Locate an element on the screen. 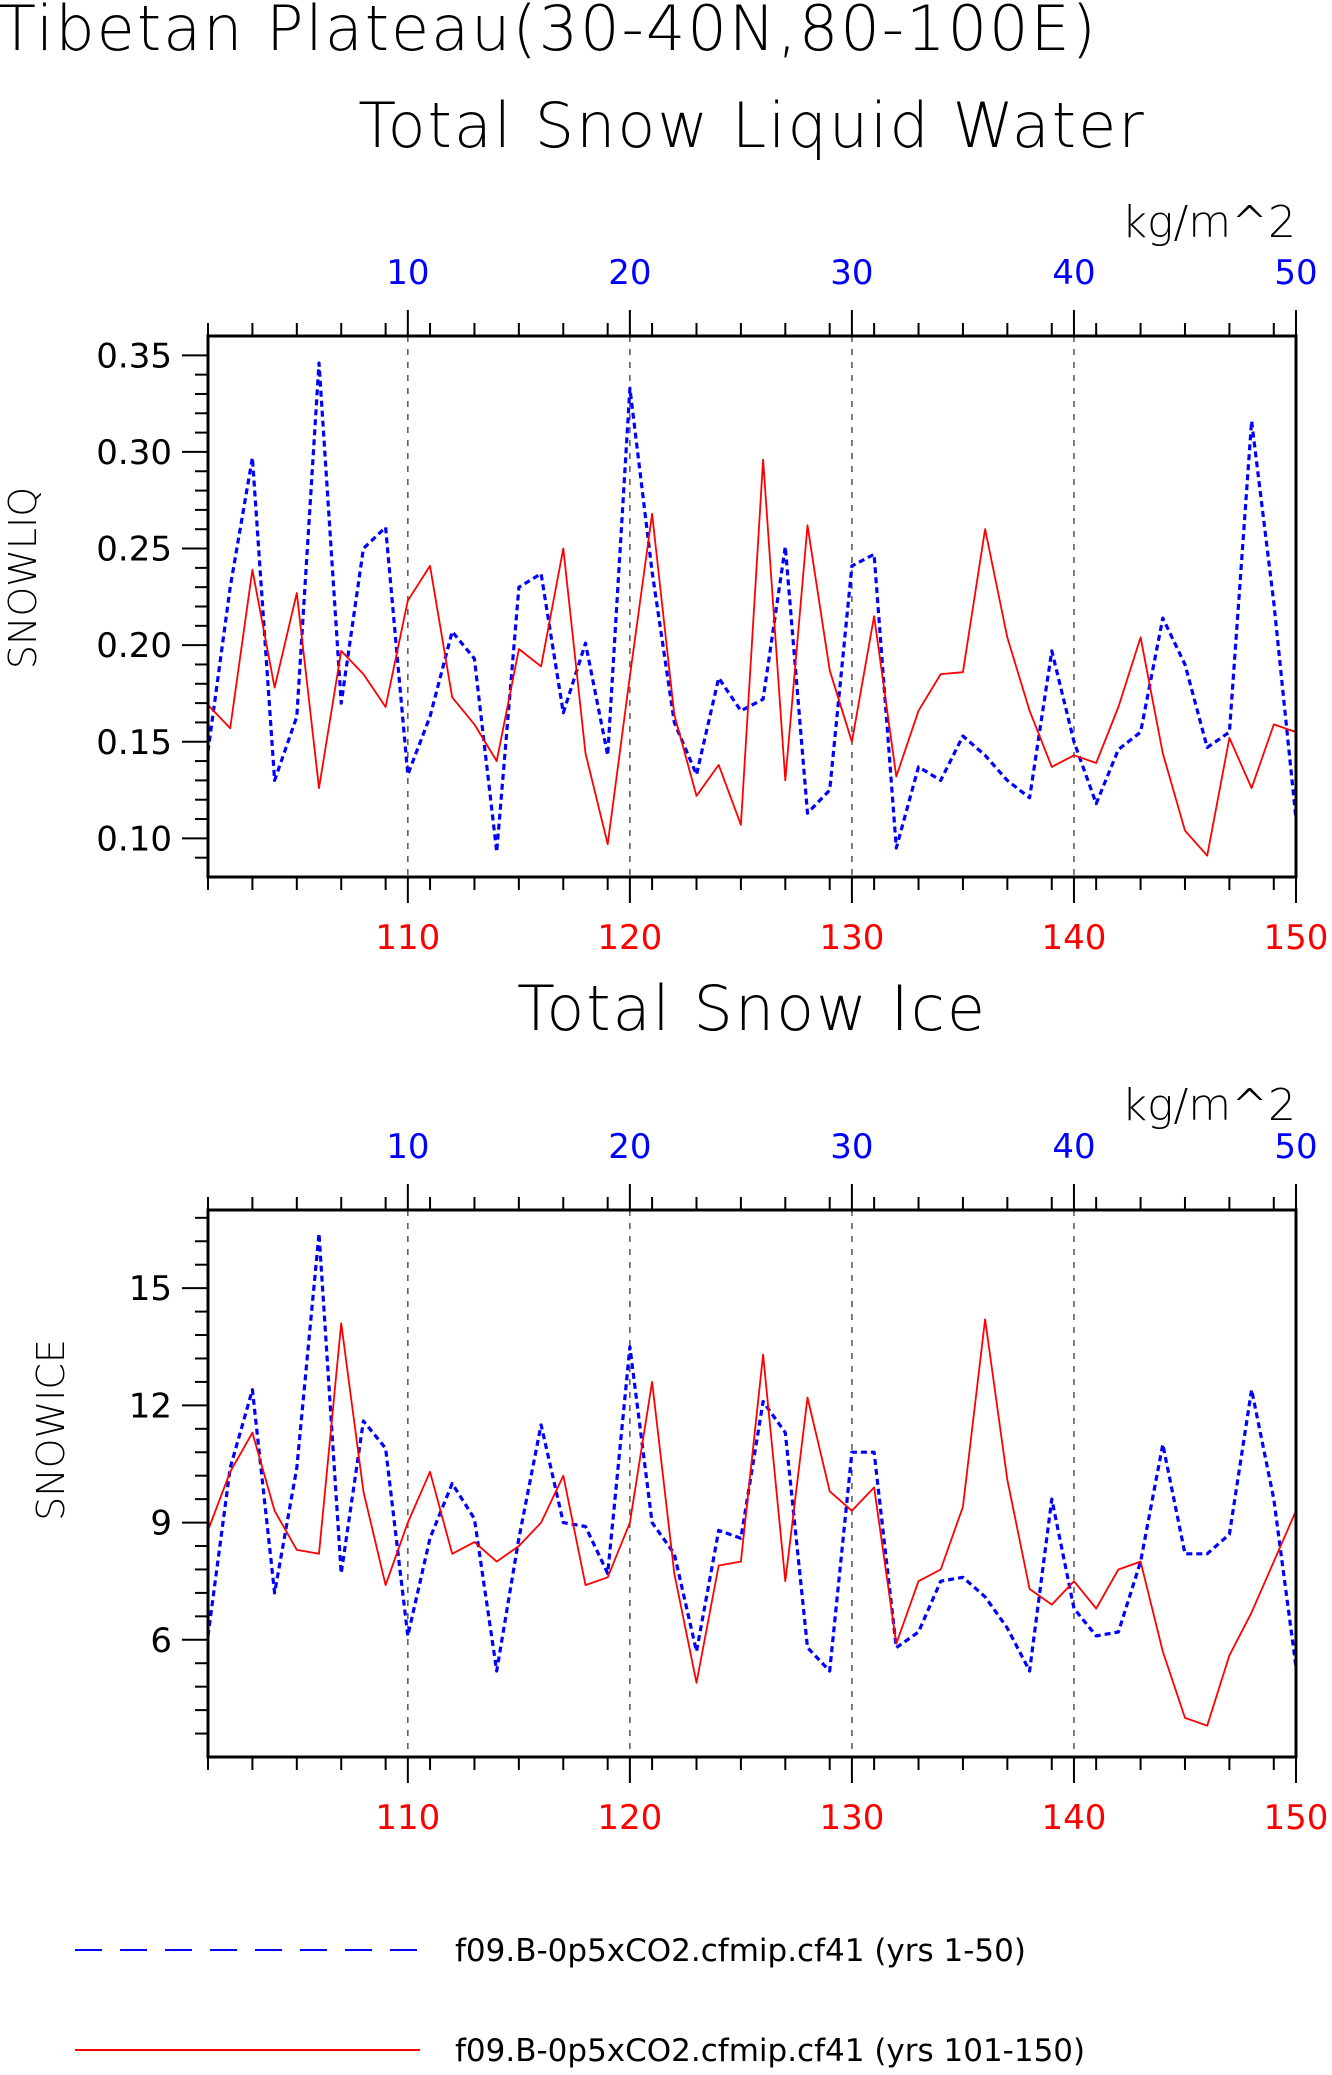 The width and height of the screenshot is (1332, 2075). y-tick-label: 0.25 is located at coordinates (134, 550).